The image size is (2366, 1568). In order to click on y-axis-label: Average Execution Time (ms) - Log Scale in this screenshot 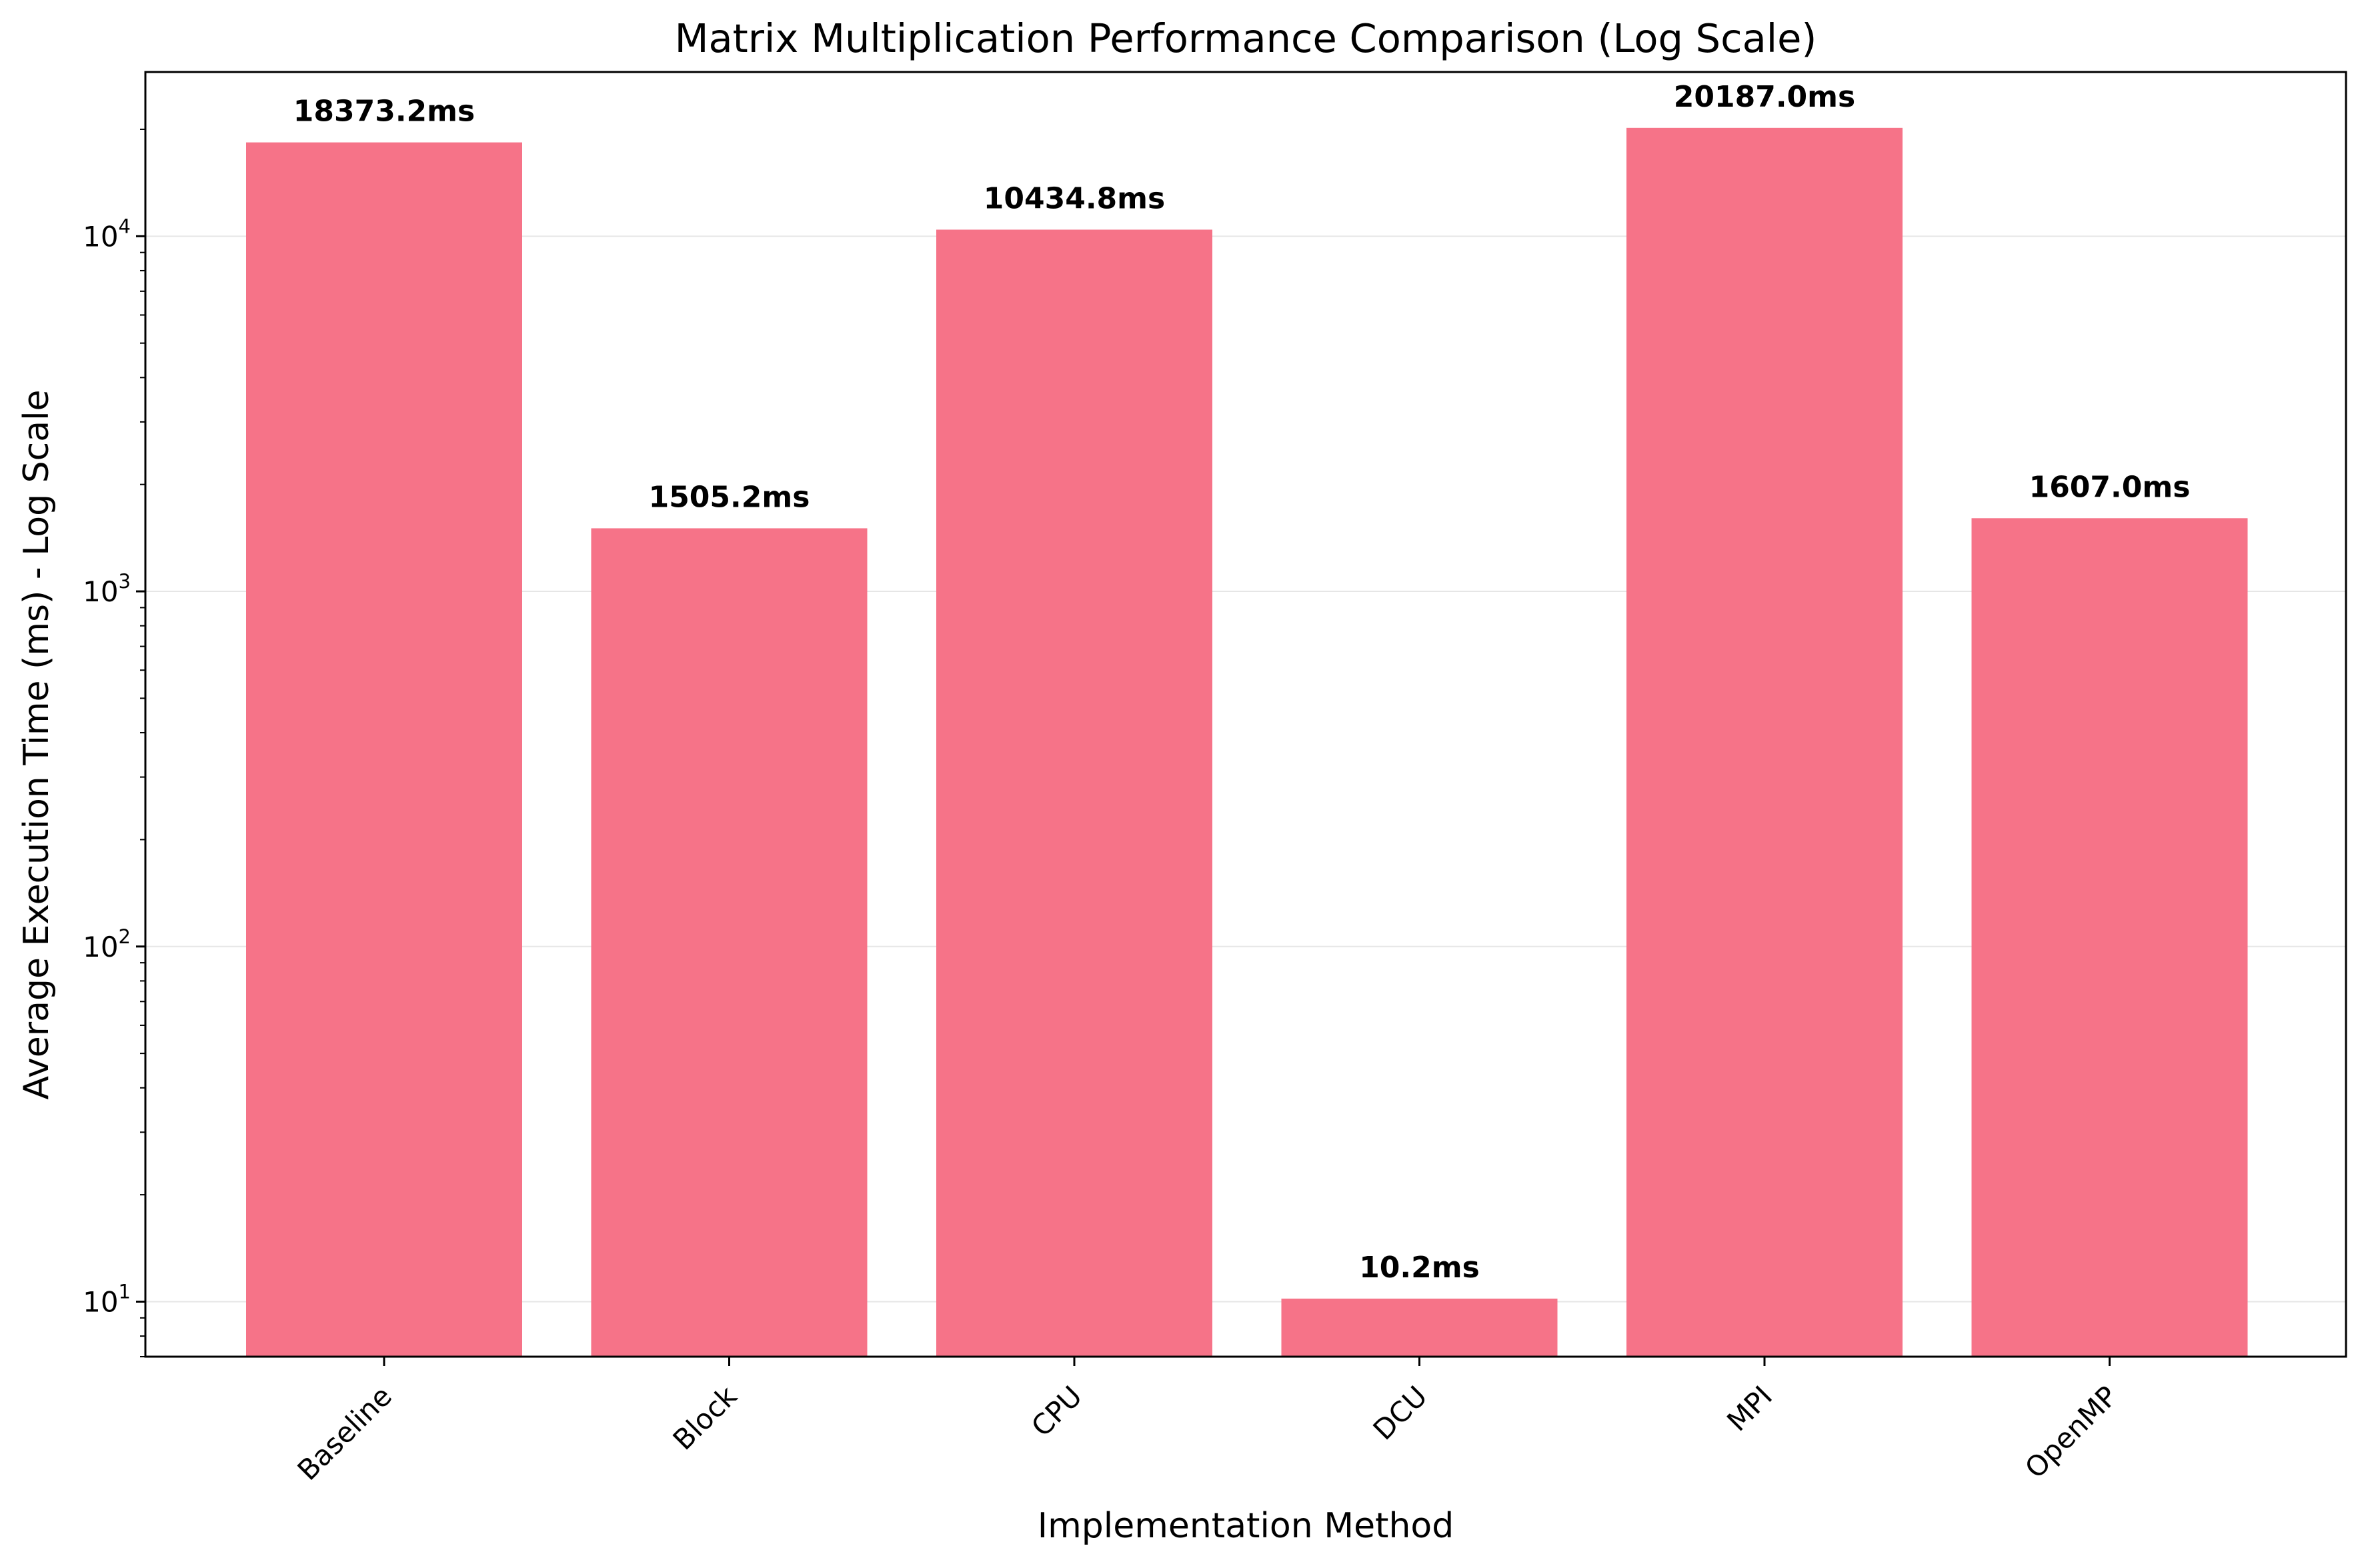, I will do `click(37, 744)`.